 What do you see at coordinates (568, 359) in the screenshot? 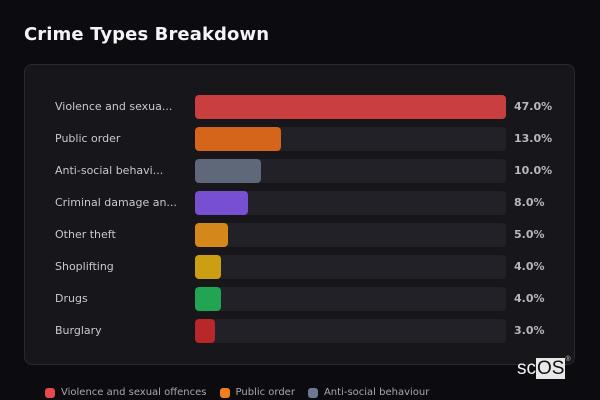
I see `registered-mark: ®` at bounding box center [568, 359].